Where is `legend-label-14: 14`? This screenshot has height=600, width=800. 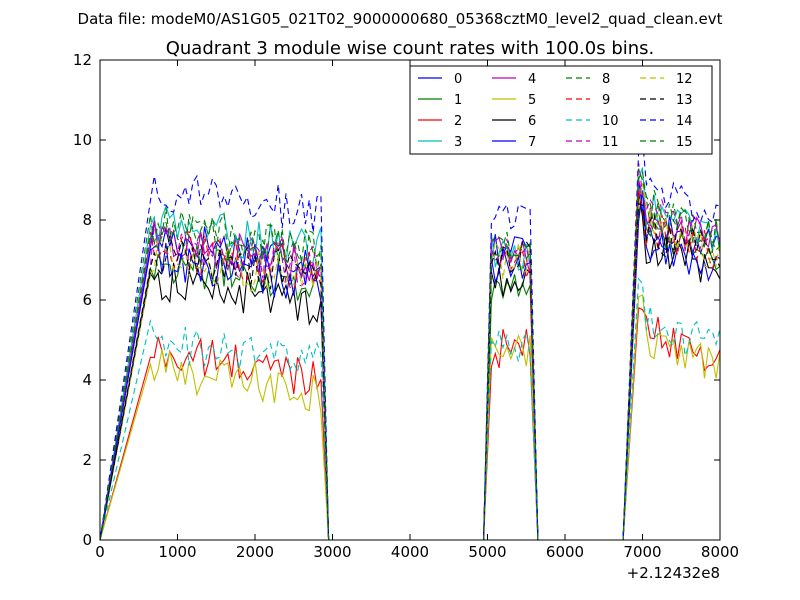 legend-label-14: 14 is located at coordinates (684, 121).